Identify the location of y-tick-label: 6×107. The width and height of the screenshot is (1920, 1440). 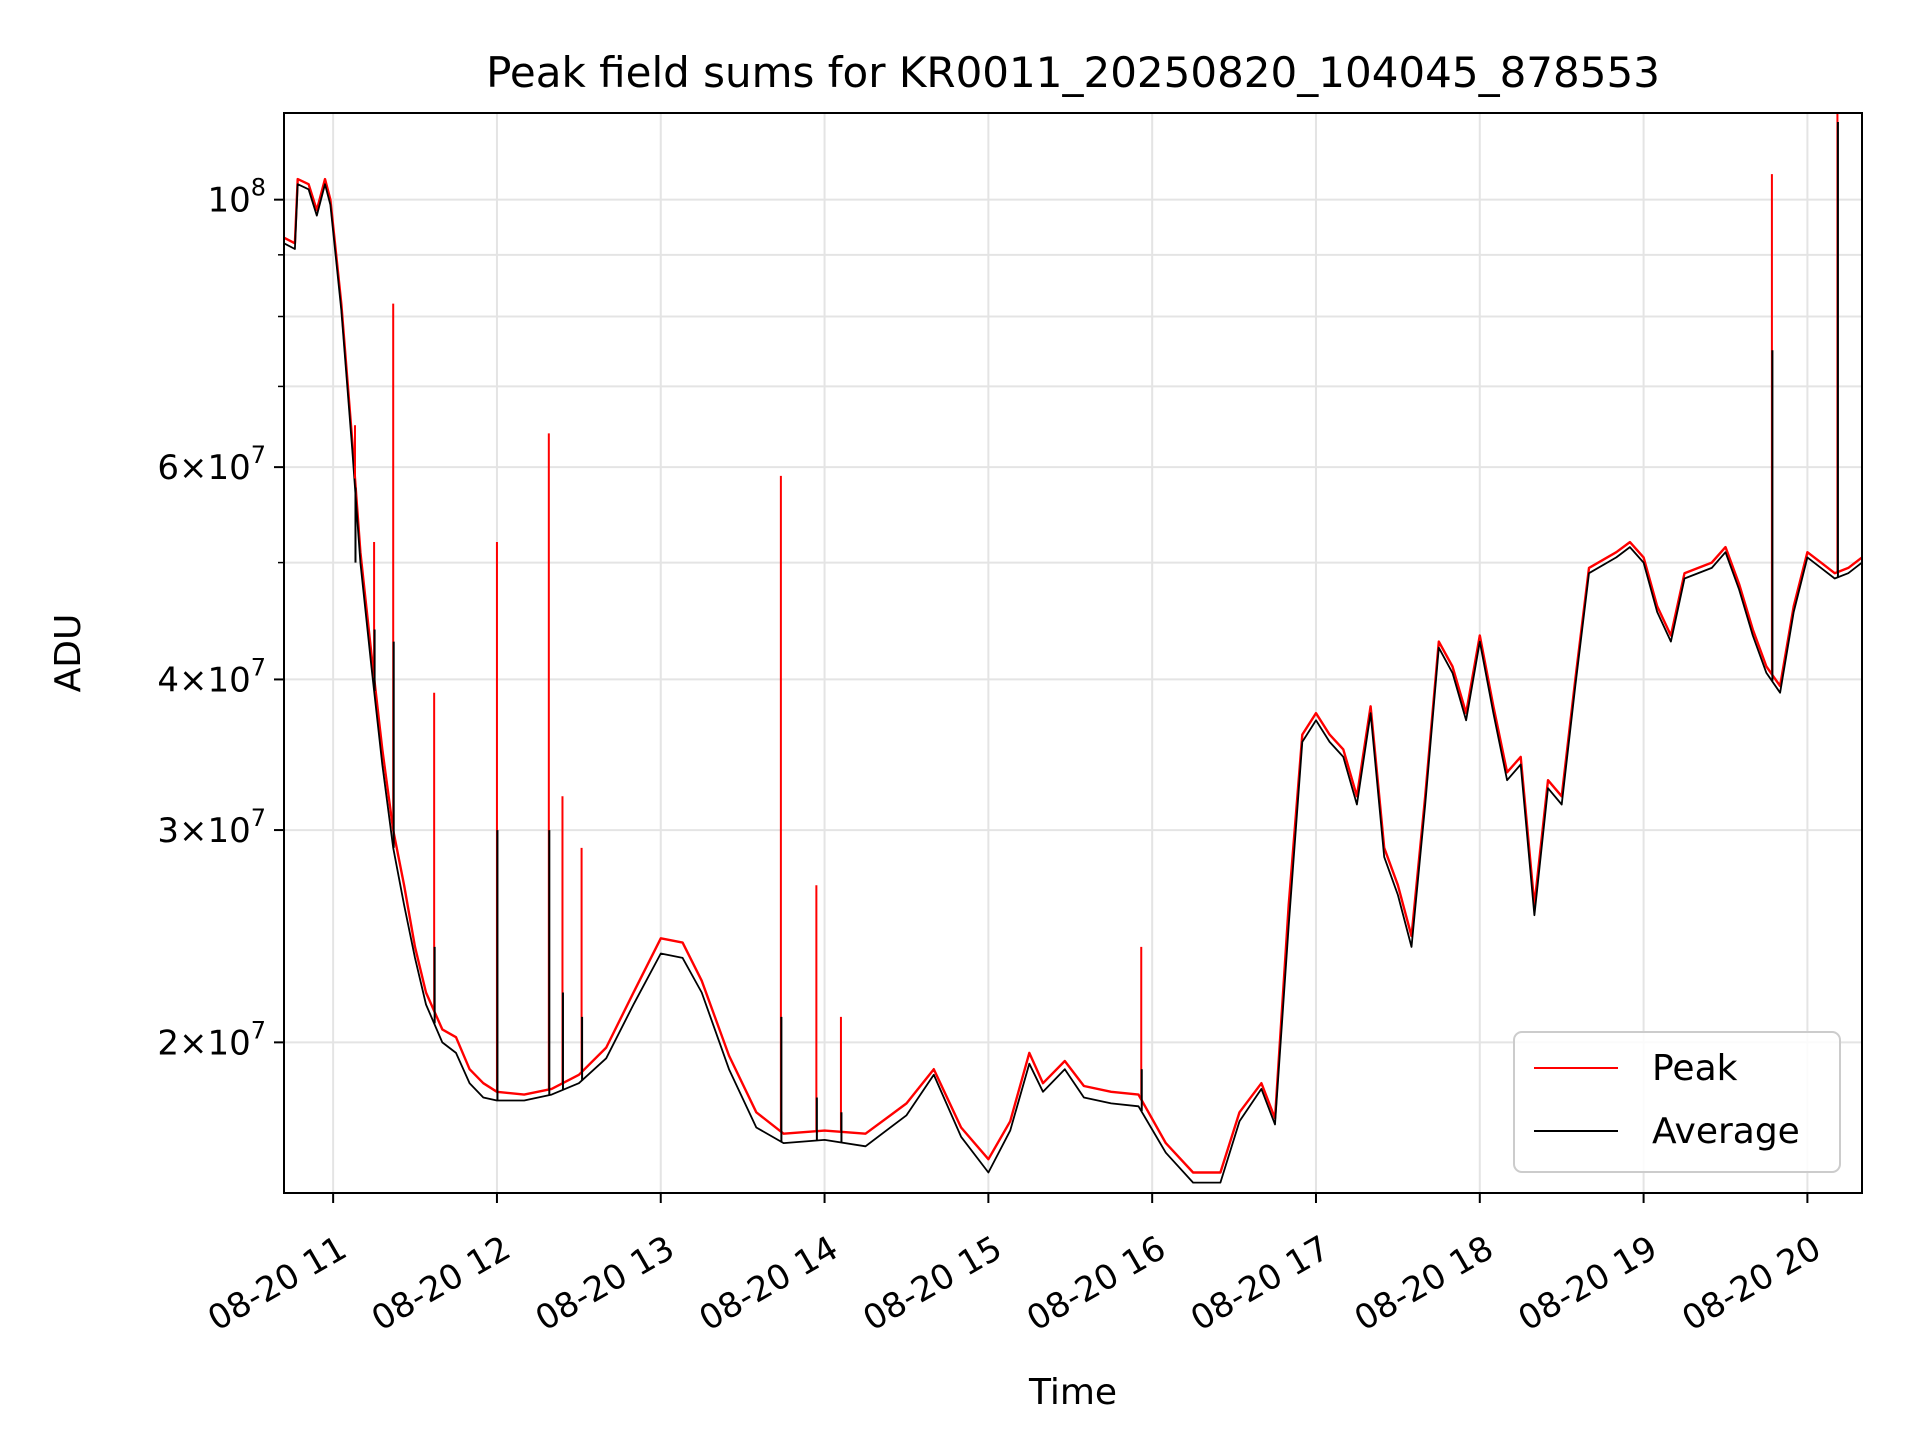
(211, 464).